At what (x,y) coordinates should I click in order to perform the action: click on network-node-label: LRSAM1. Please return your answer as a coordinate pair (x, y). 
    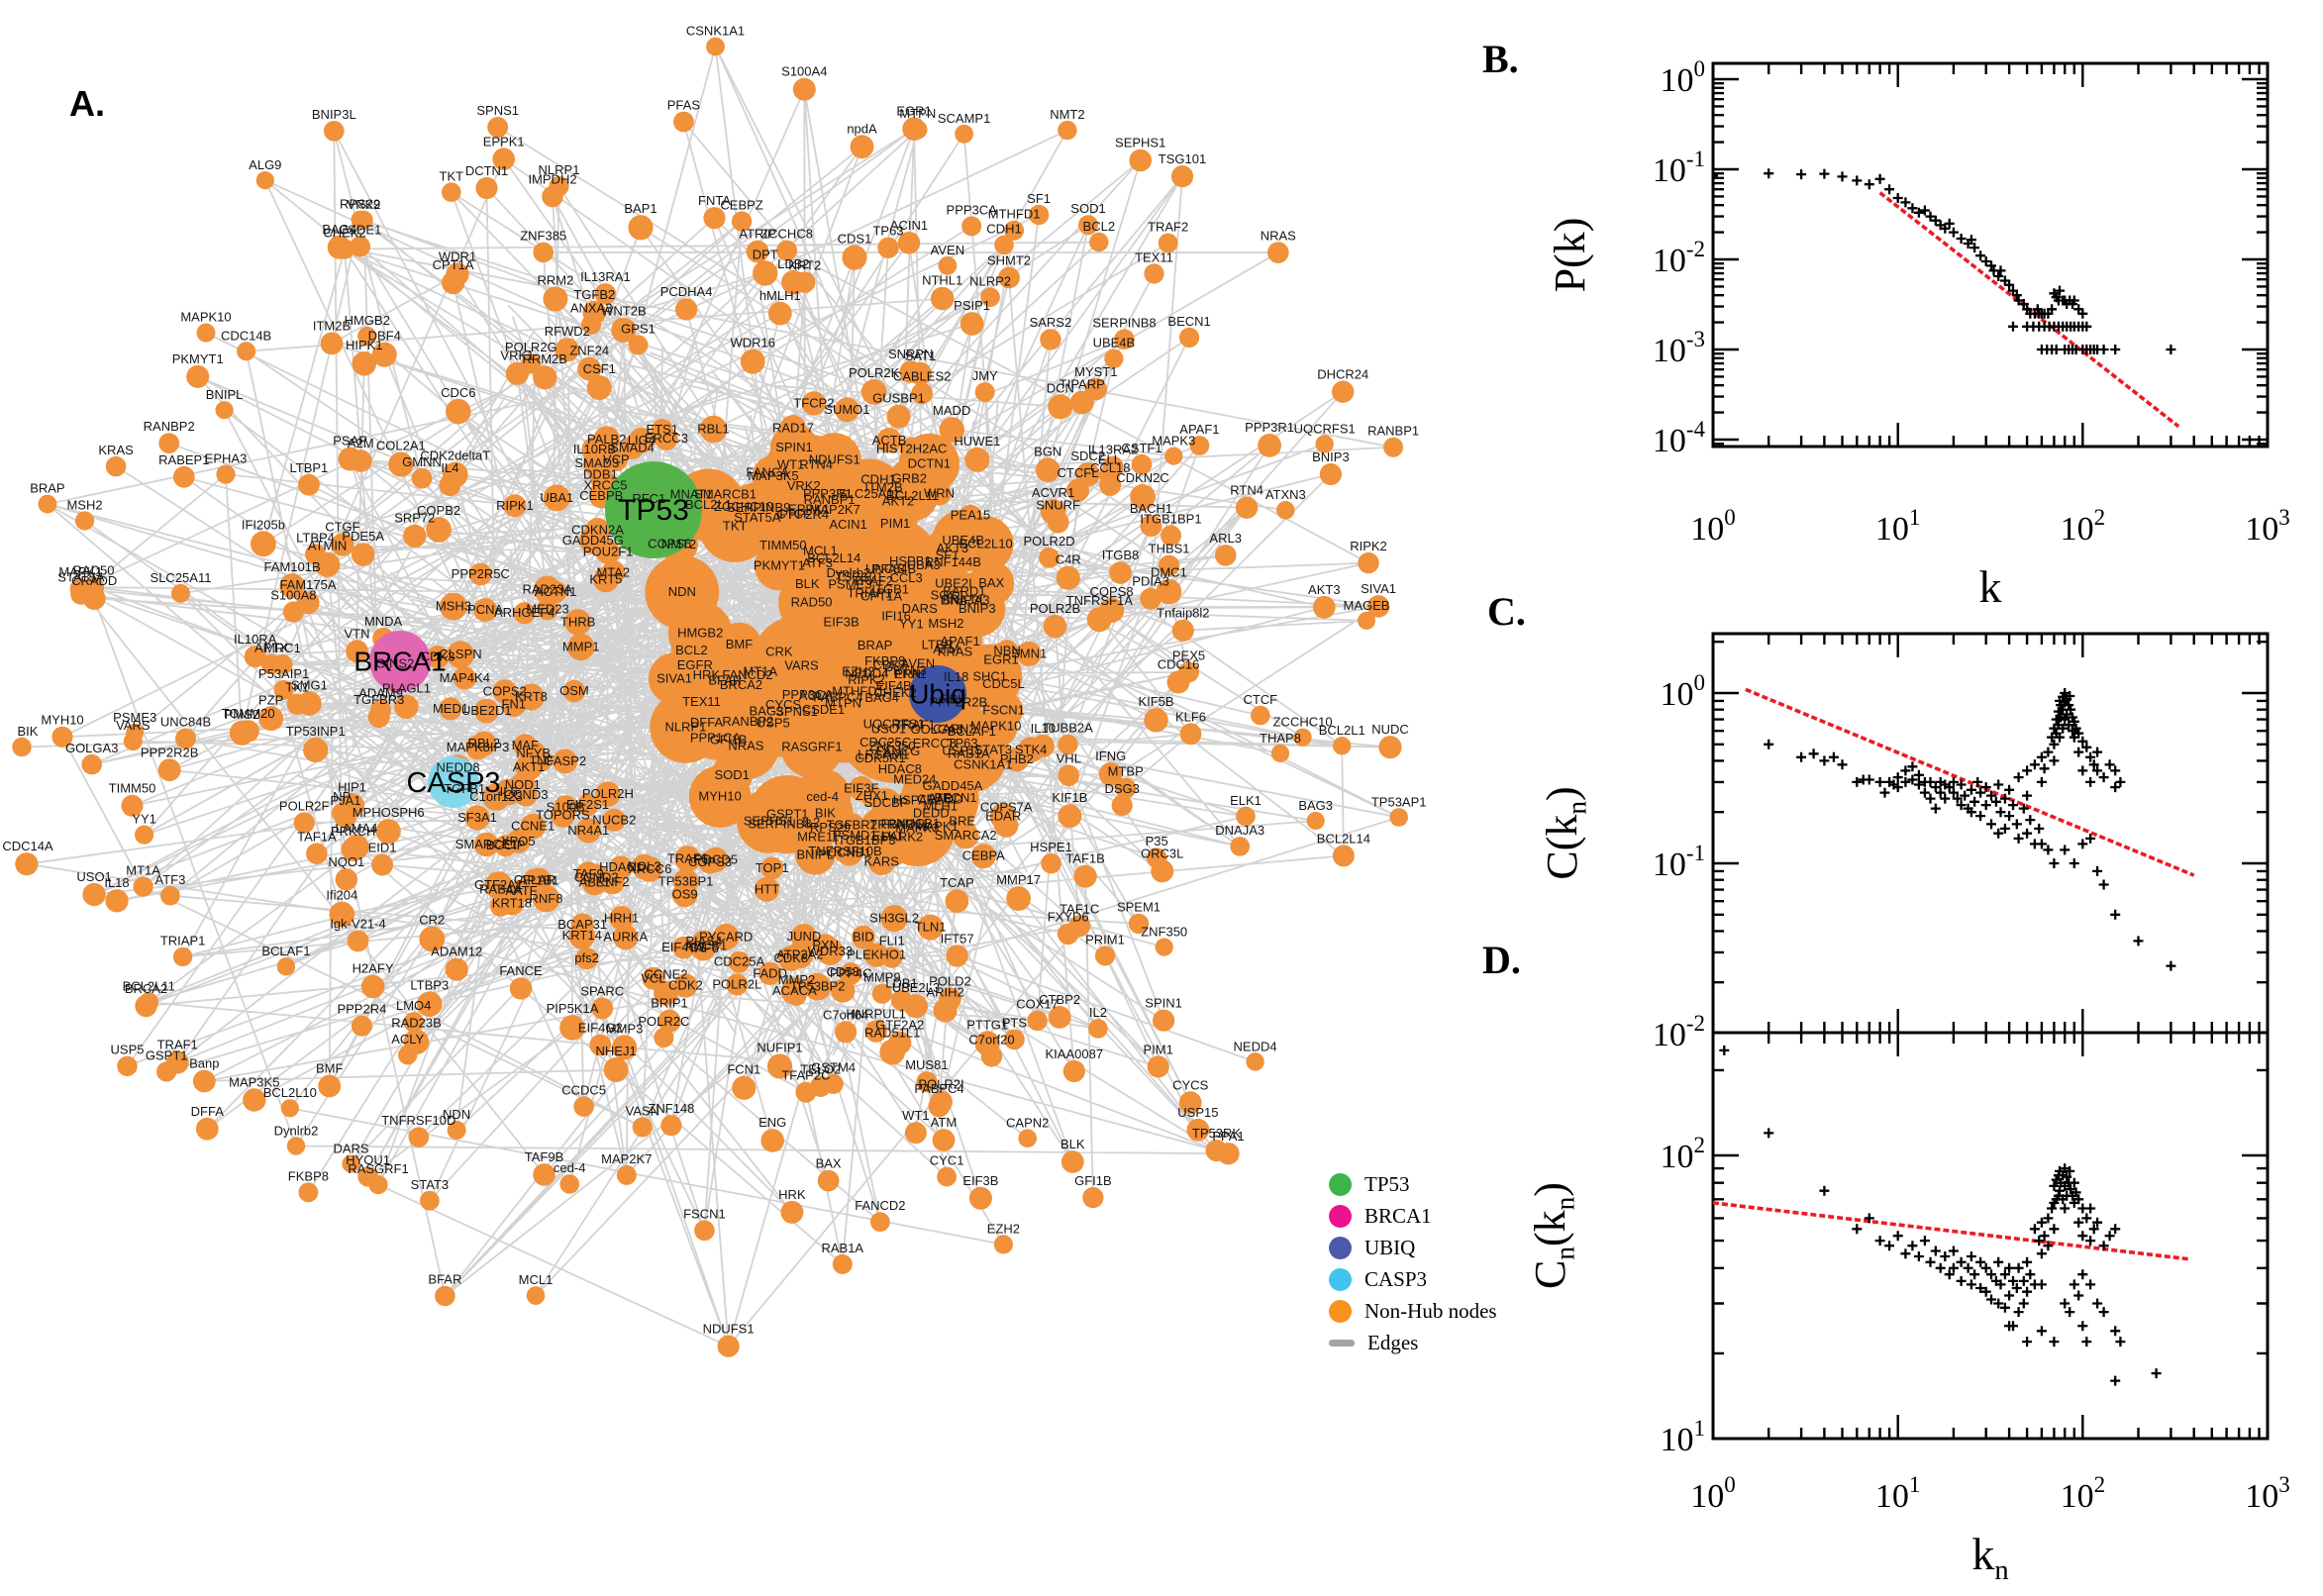
    Looking at the image, I should click on (883, 755).